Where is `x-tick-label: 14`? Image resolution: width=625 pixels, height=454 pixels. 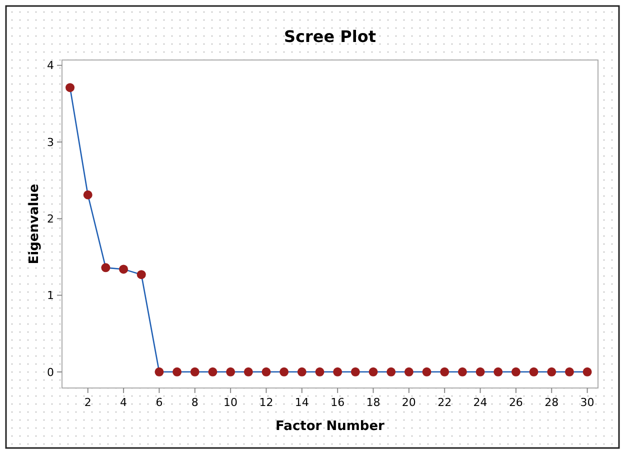 x-tick-label: 14 is located at coordinates (301, 402).